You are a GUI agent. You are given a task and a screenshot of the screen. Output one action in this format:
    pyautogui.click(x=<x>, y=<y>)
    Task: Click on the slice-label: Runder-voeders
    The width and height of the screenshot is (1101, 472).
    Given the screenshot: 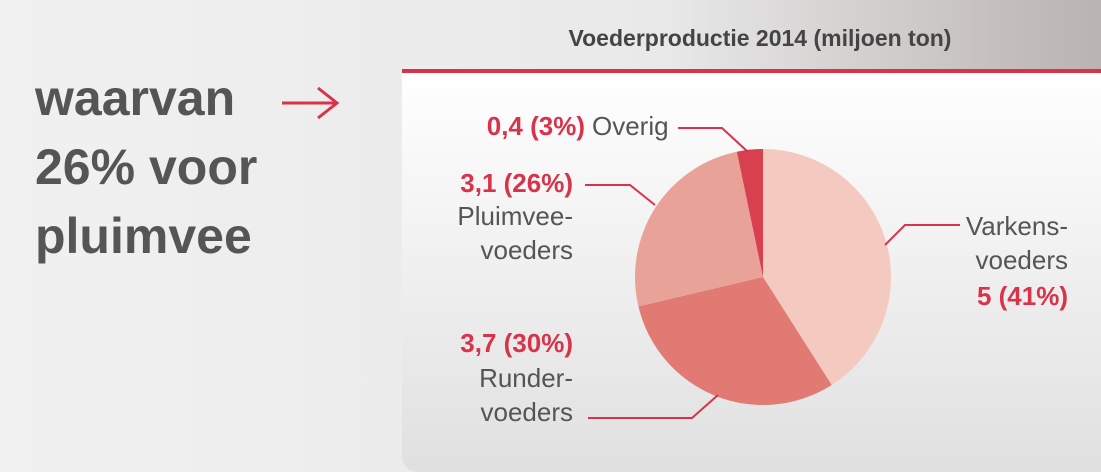 What is the action you would take?
    pyautogui.click(x=526, y=395)
    